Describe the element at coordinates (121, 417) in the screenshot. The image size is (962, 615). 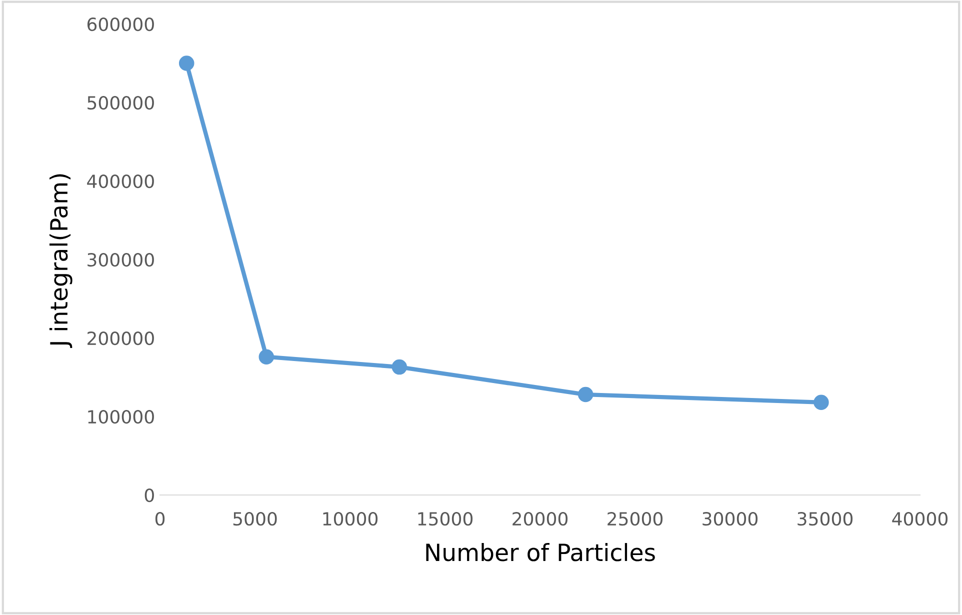
I see `y-tick-label: 100000` at that location.